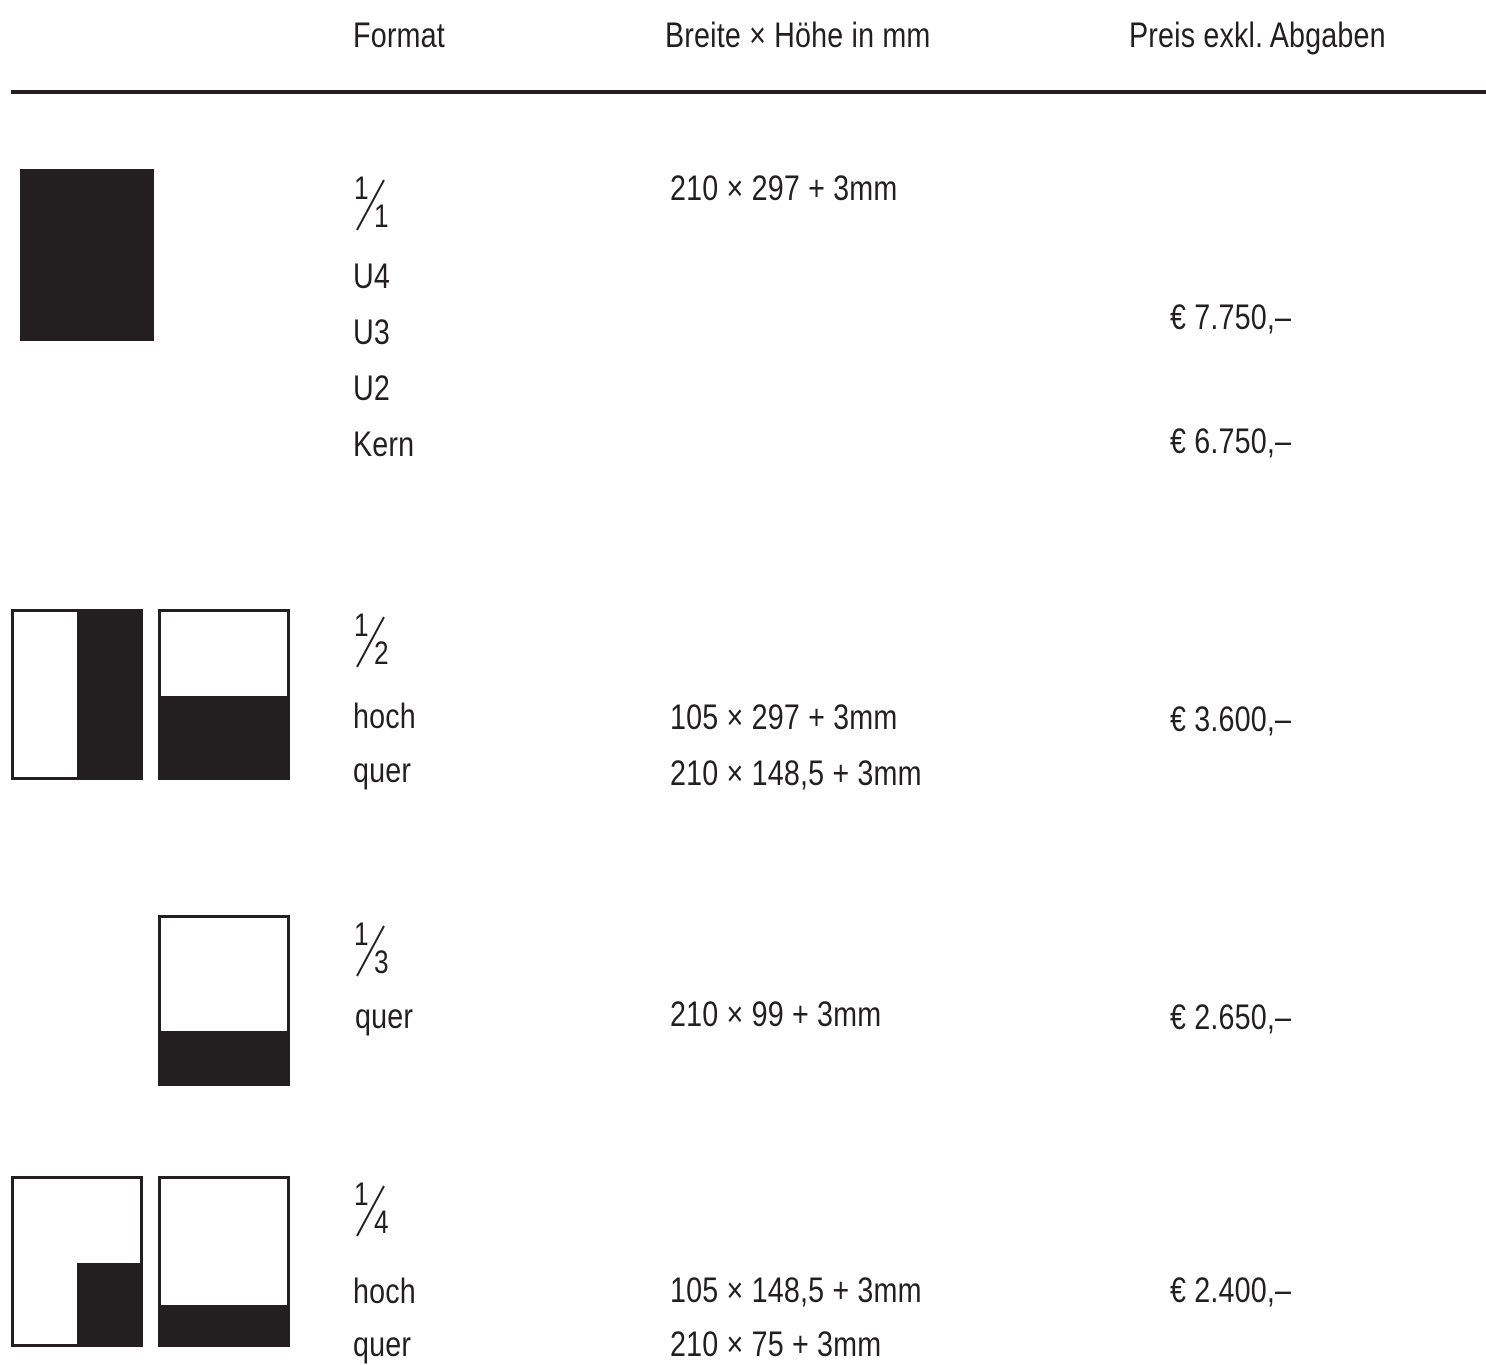  I want to click on header-dimensions: Breite × Höhe in mm, so click(798, 35).